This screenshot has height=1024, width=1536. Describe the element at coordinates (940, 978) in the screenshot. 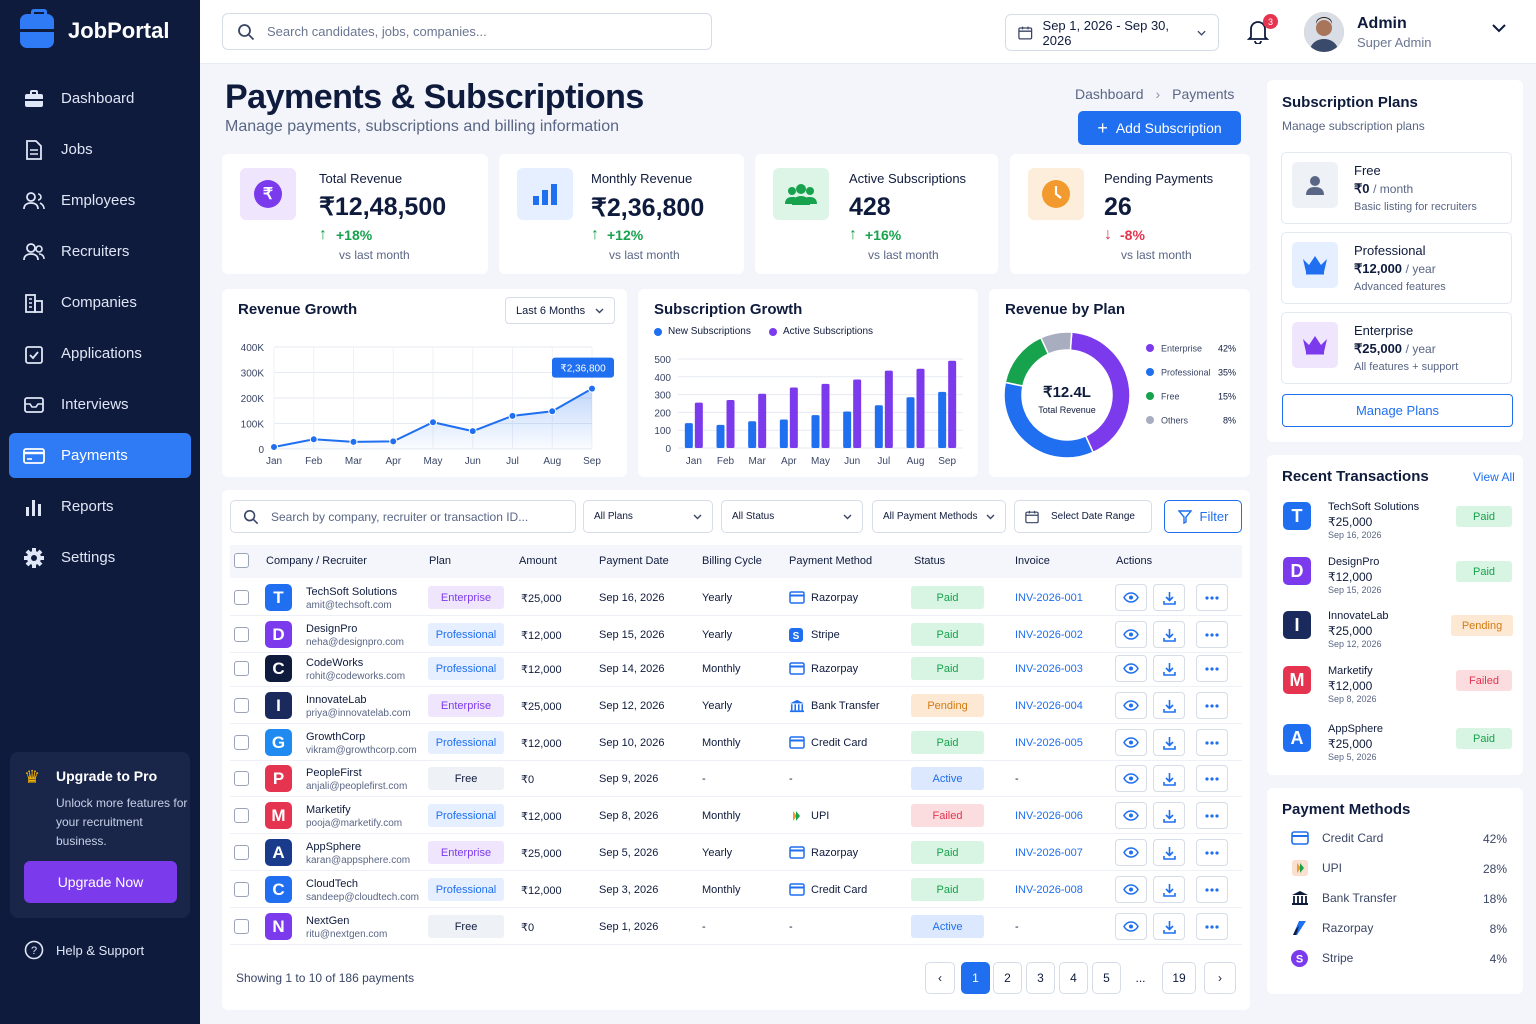

I see `prev-page-button: ‹` at that location.